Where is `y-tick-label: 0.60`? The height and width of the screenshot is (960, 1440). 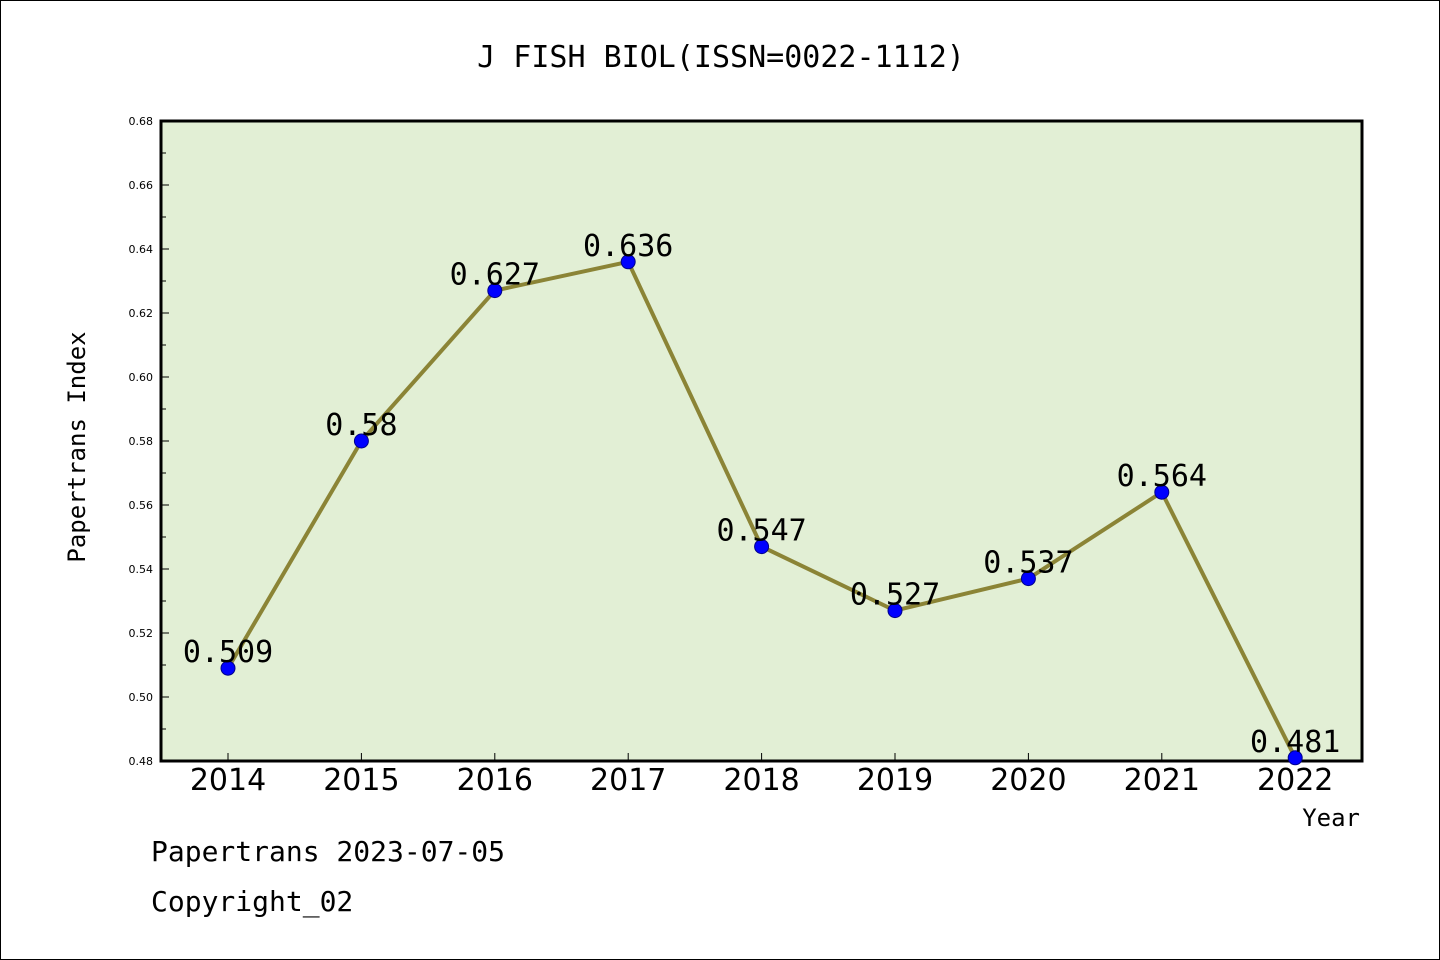 y-tick-label: 0.60 is located at coordinates (141, 377).